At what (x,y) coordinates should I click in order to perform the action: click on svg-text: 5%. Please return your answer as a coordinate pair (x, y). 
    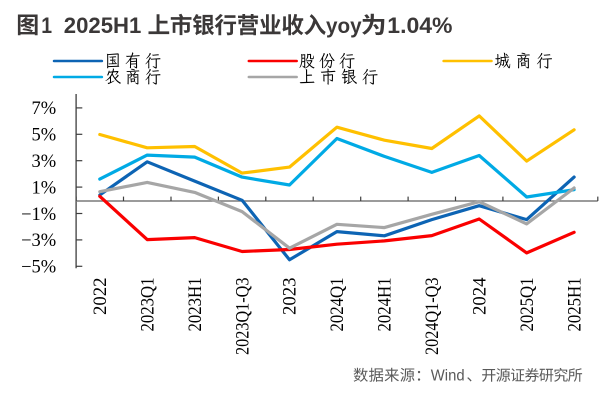
    Looking at the image, I should click on (44, 136).